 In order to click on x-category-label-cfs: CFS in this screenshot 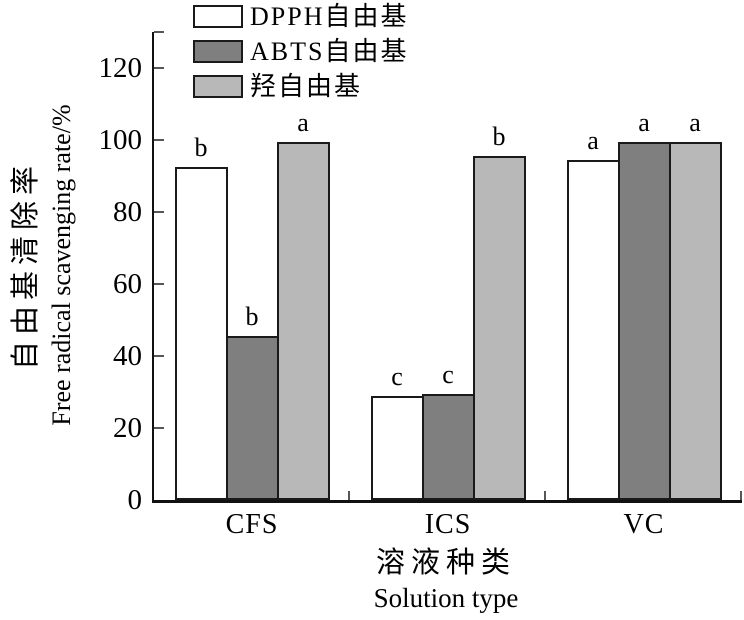, I will do `click(252, 524)`.